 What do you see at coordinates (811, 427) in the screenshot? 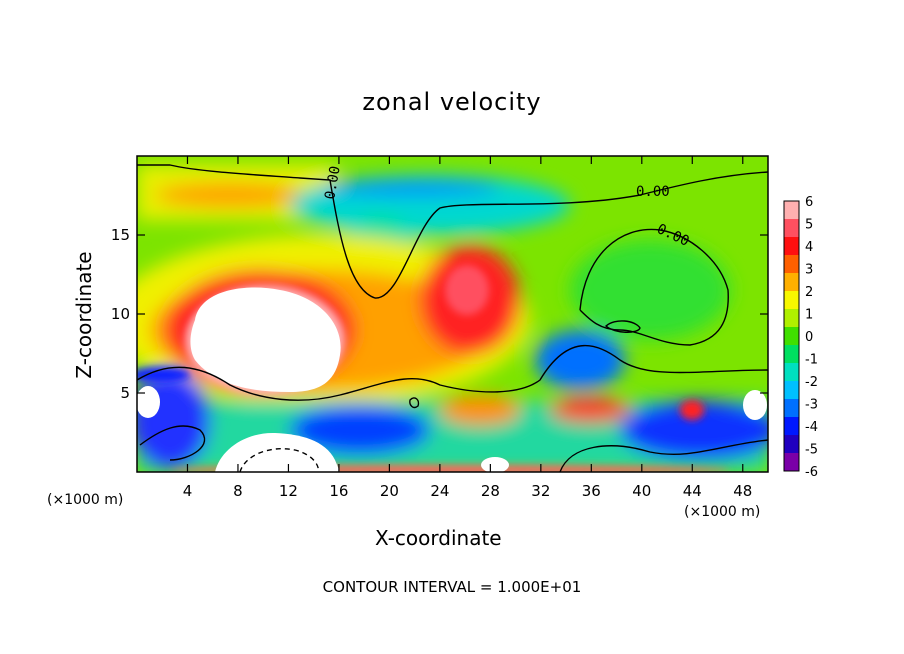
I see `colorbar-label-10: -4` at bounding box center [811, 427].